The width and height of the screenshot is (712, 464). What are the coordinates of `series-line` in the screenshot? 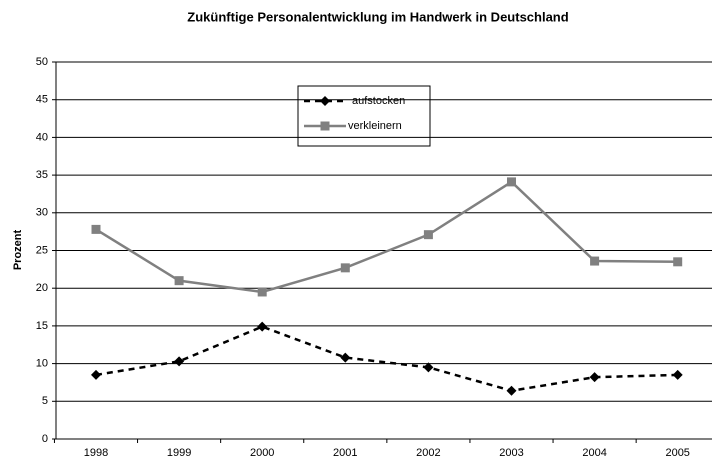 It's located at (386, 359).